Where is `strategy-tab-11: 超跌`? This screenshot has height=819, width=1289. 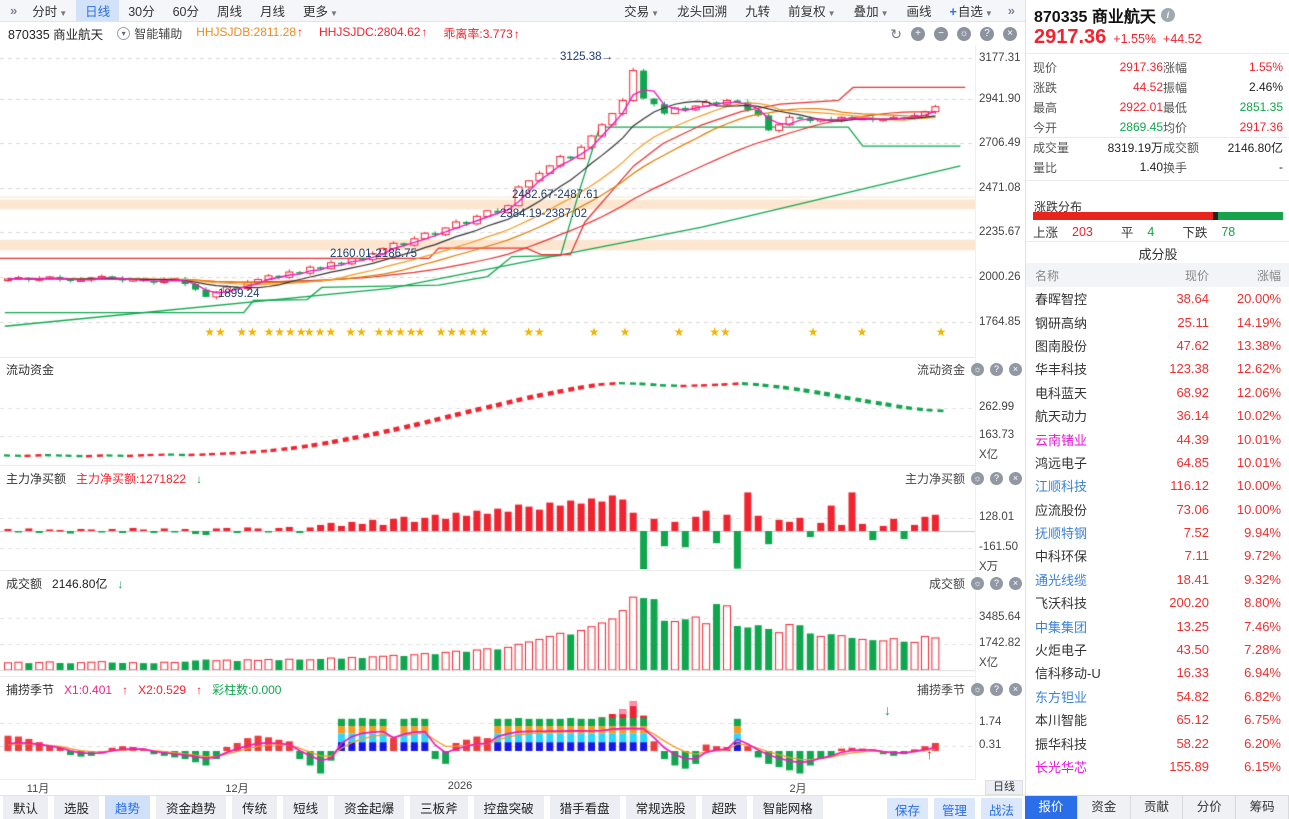
strategy-tab-11: 超跌 is located at coordinates (724, 807).